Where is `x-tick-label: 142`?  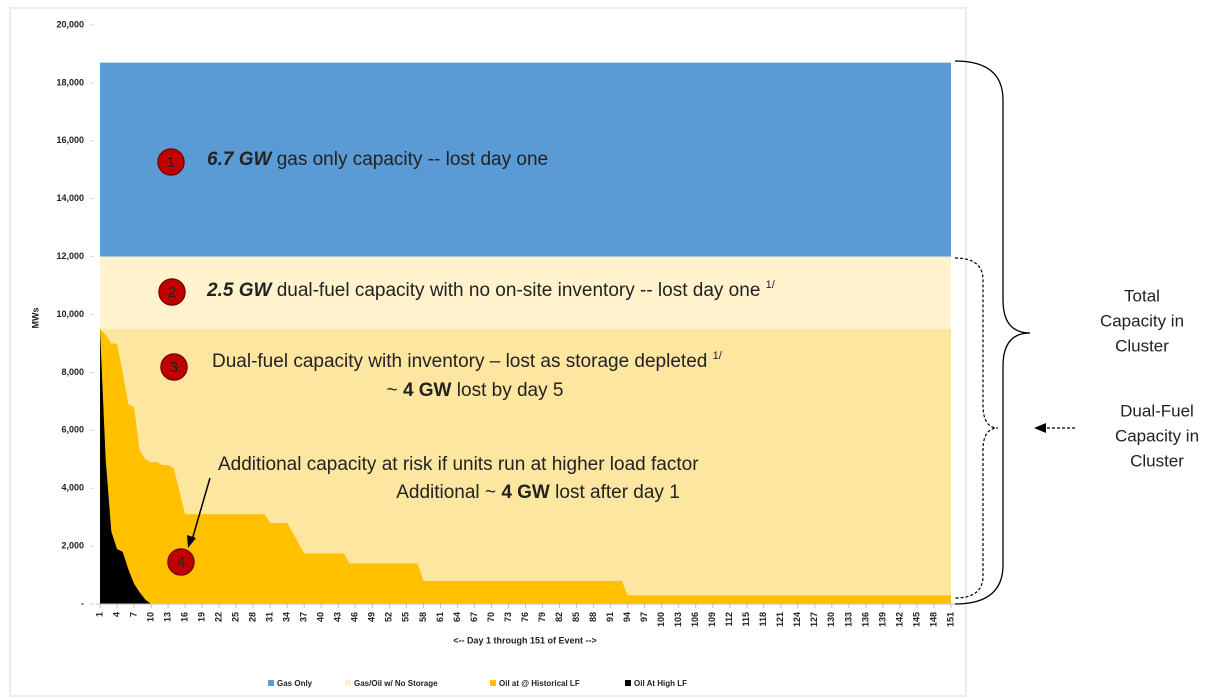
x-tick-label: 142 is located at coordinates (899, 619).